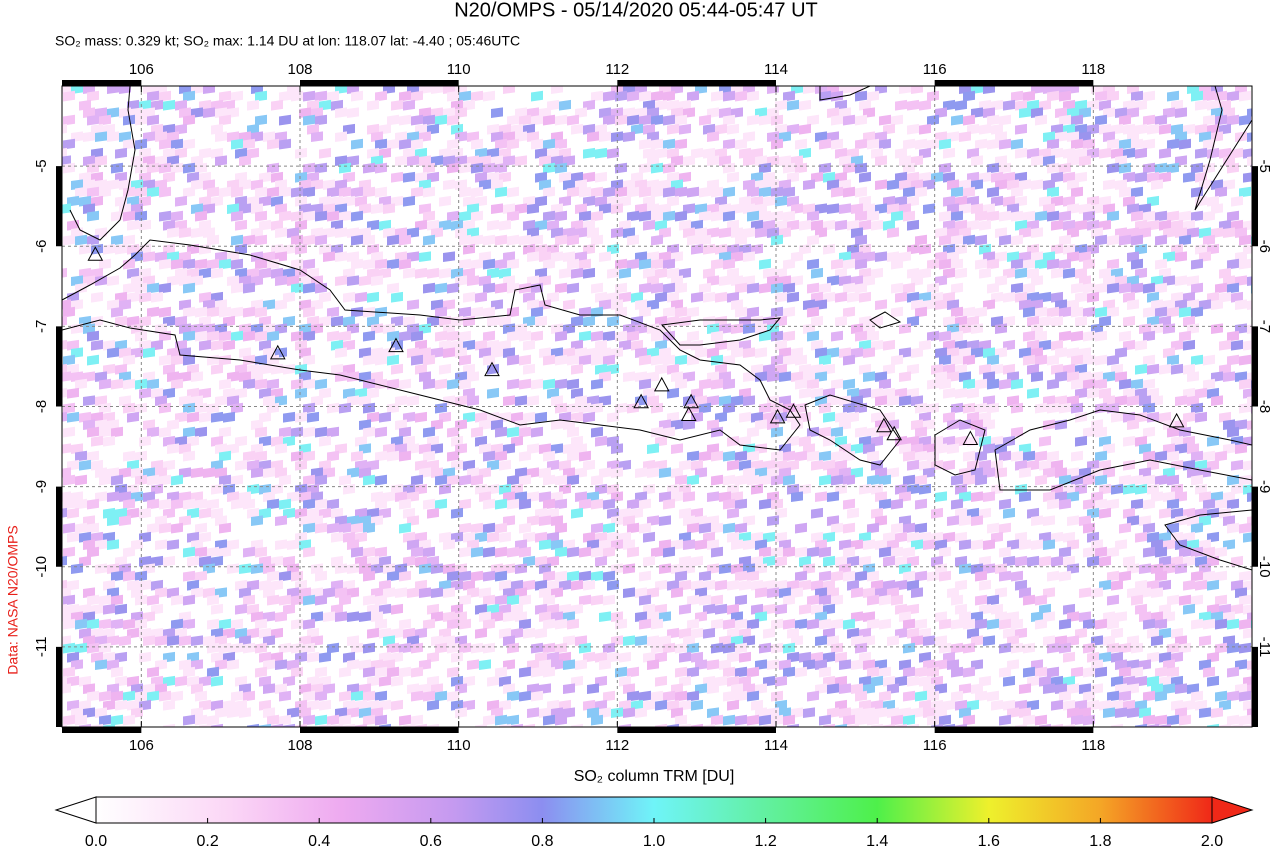 The width and height of the screenshot is (1272, 853). What do you see at coordinates (379, 730) in the screenshot?
I see `frame-bar` at bounding box center [379, 730].